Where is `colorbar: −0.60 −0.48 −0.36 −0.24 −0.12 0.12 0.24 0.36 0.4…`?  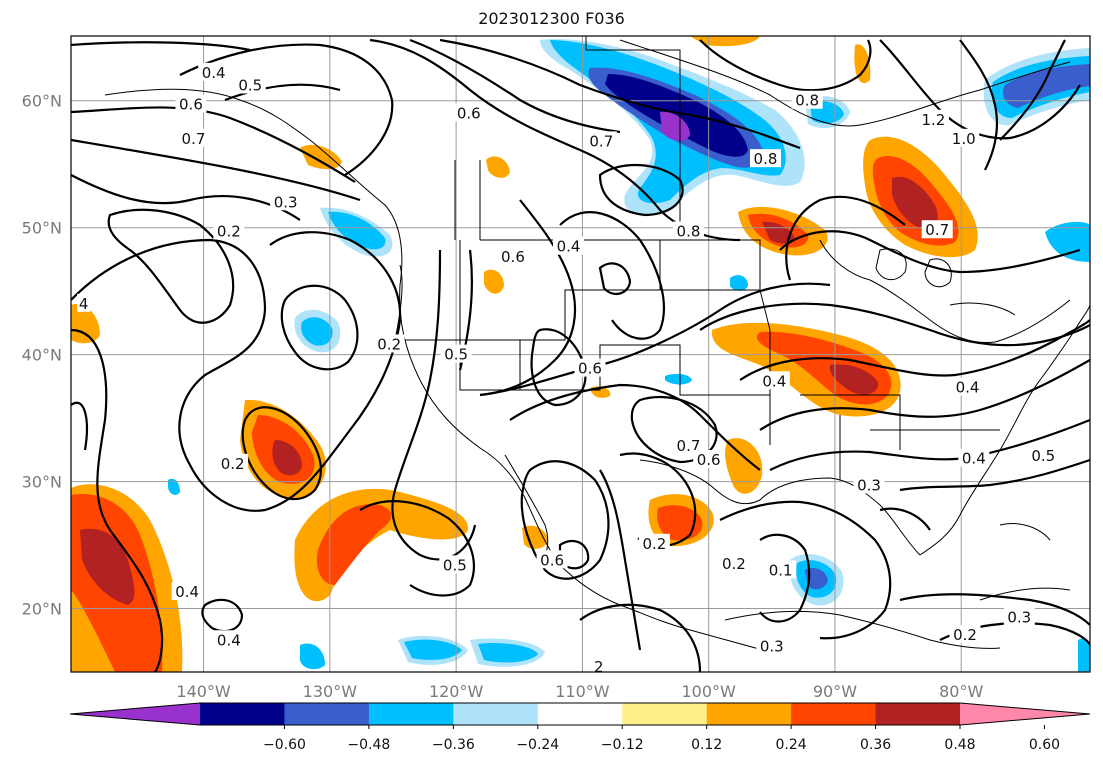 colorbar: −0.60 −0.48 −0.36 −0.24 −0.12 0.12 0.24 0.36 0.4… is located at coordinates (580, 727).